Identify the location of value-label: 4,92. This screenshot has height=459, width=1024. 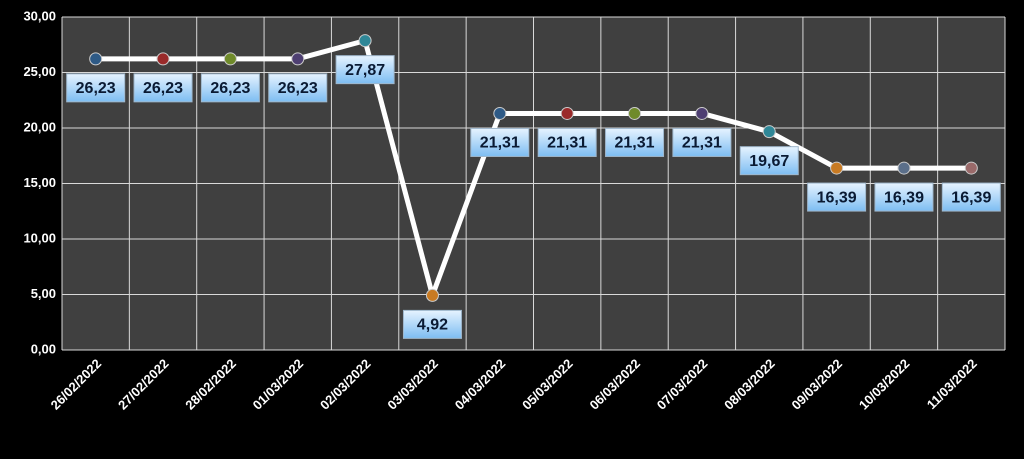
(432, 325).